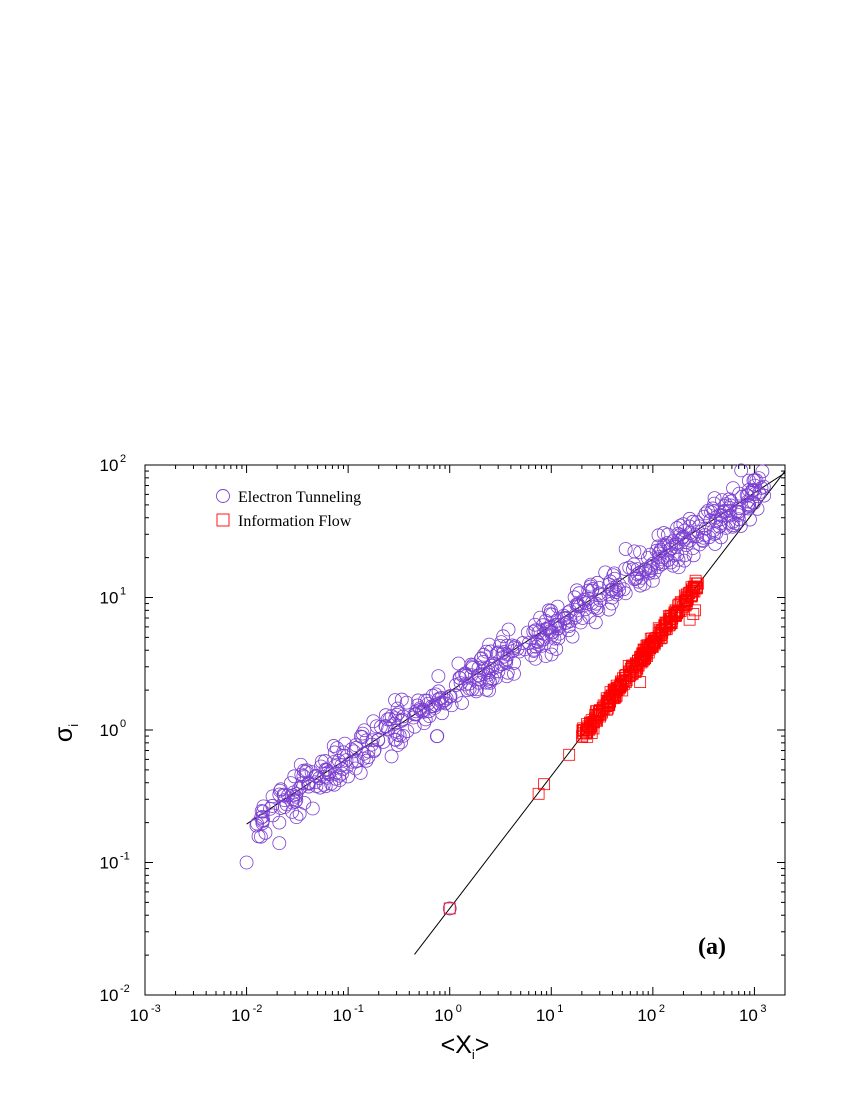  Describe the element at coordinates (465, 1046) in the screenshot. I see `x-axis-label: <Xi>` at that location.